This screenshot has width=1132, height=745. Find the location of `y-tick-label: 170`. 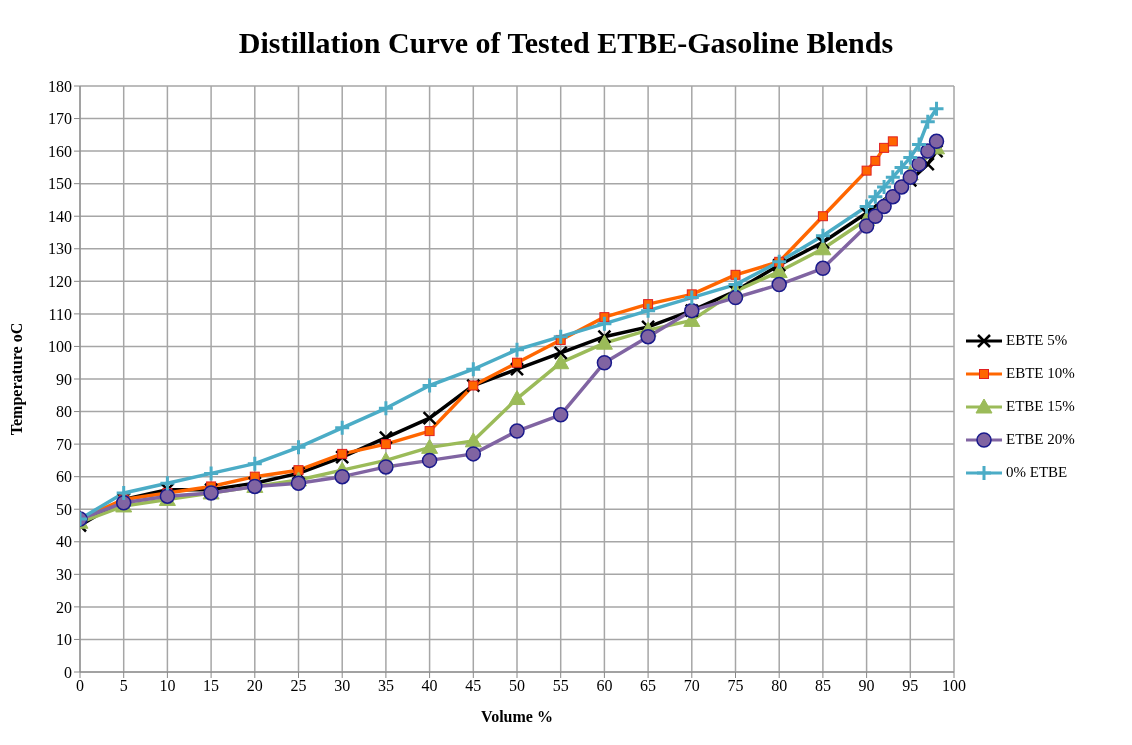

y-tick-label: 170 is located at coordinates (60, 119).